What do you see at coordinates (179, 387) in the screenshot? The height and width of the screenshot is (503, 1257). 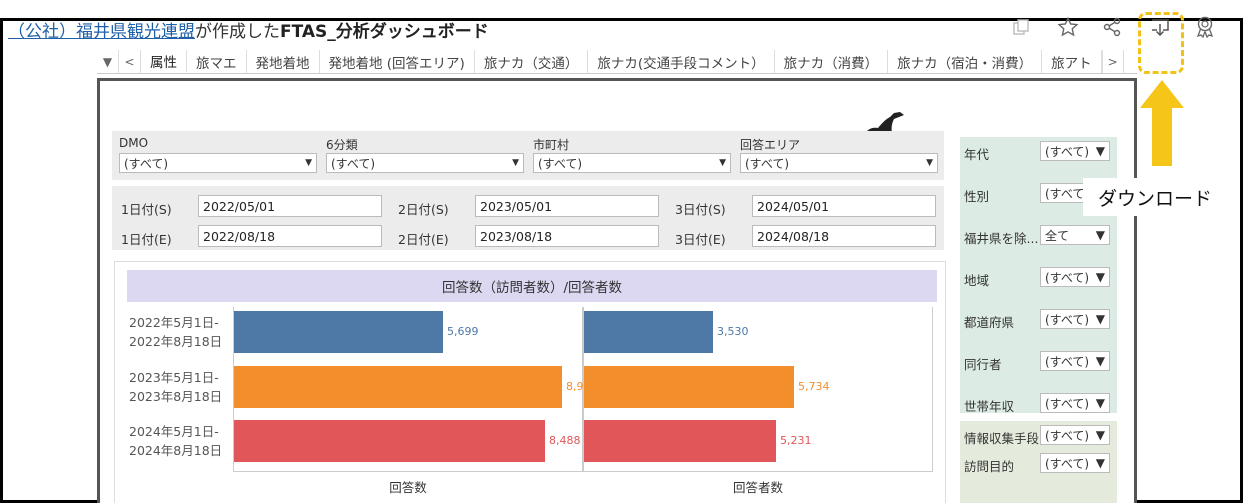 I see `category-label: 2023年5月1日- 2023年8月18日` at bounding box center [179, 387].